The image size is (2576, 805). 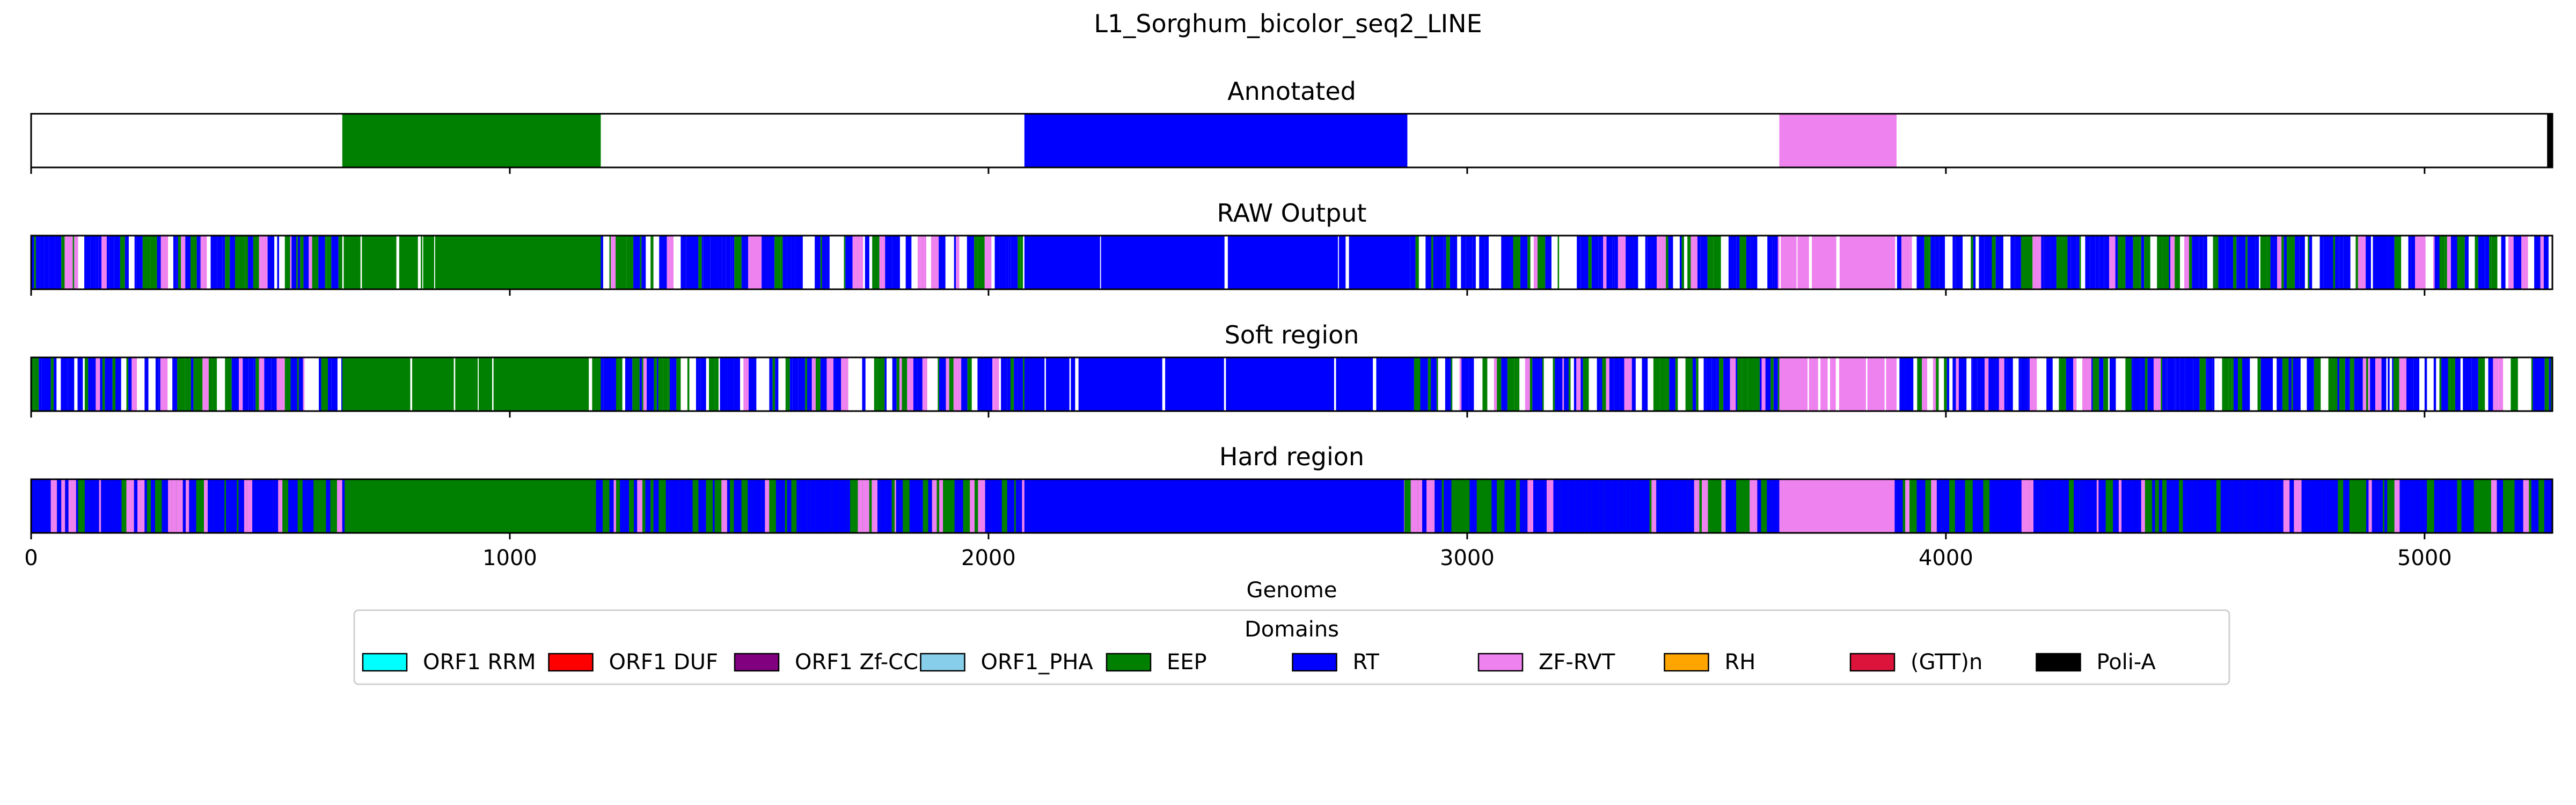 I want to click on track-soft-region: Soft region, so click(x=1291, y=369).